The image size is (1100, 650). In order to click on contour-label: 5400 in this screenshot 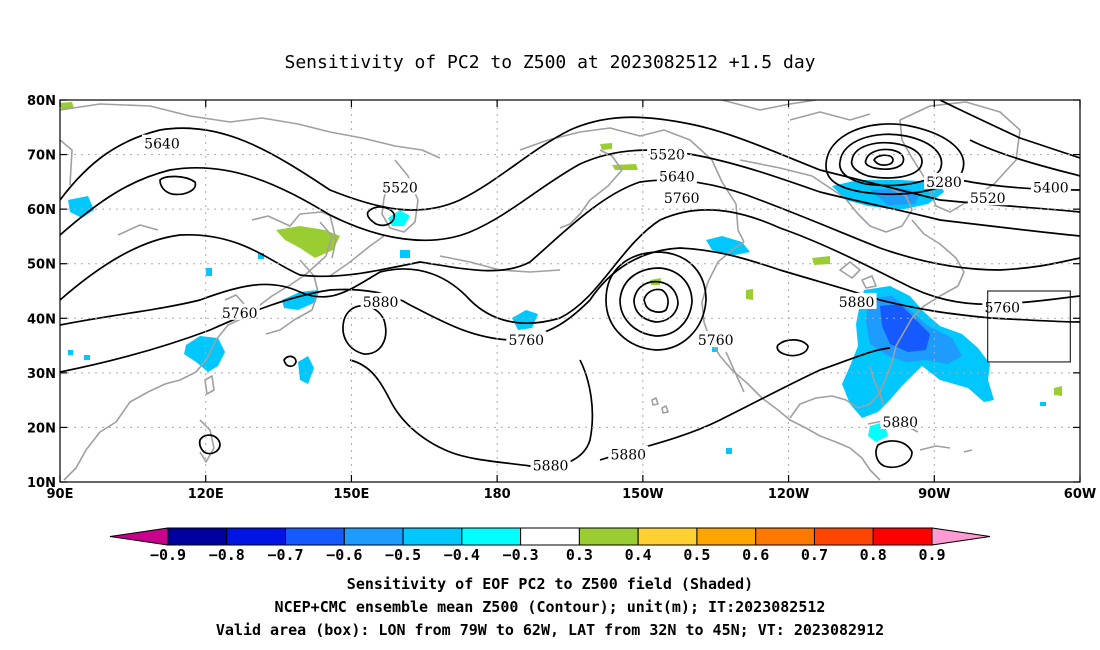, I will do `click(1050, 187)`.